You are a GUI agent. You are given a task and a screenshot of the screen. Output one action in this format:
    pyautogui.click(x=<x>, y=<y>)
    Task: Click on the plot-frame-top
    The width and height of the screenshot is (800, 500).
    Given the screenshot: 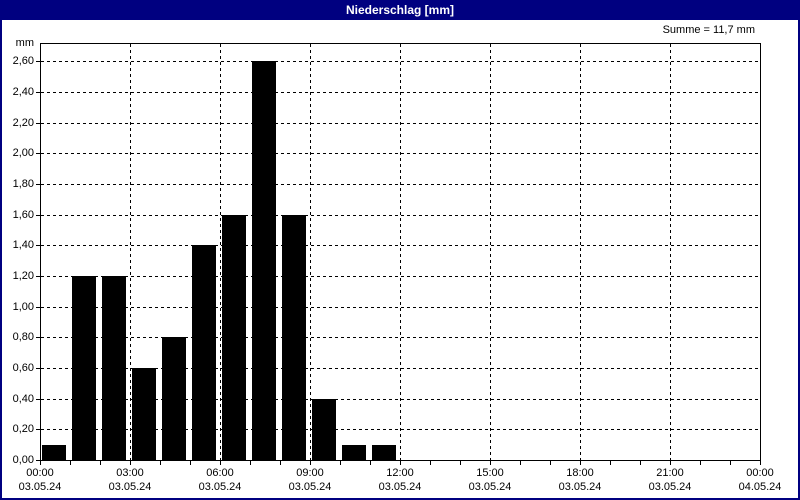 What is the action you would take?
    pyautogui.click(x=400, y=43)
    